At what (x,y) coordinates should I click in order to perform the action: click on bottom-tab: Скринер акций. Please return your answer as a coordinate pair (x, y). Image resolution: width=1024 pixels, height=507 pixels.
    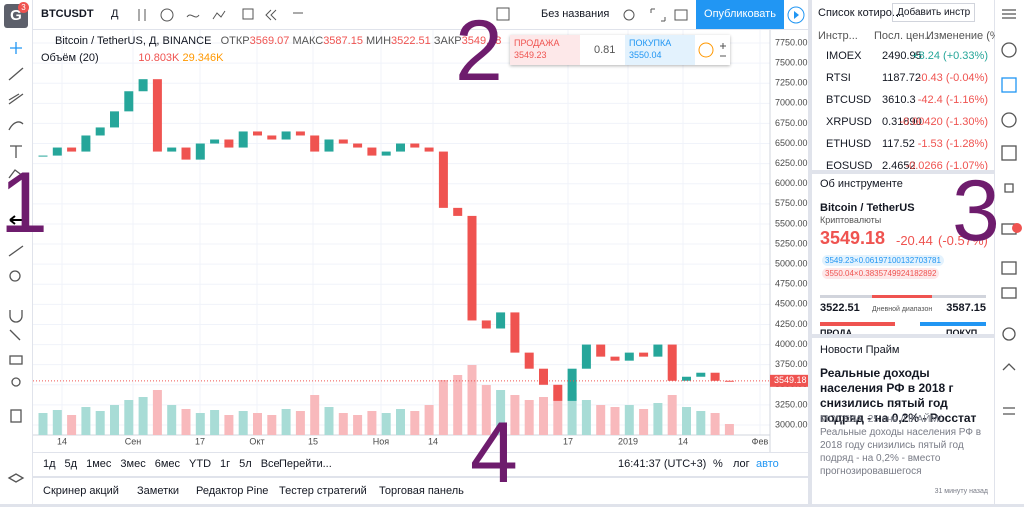
    Looking at the image, I should click on (81, 491).